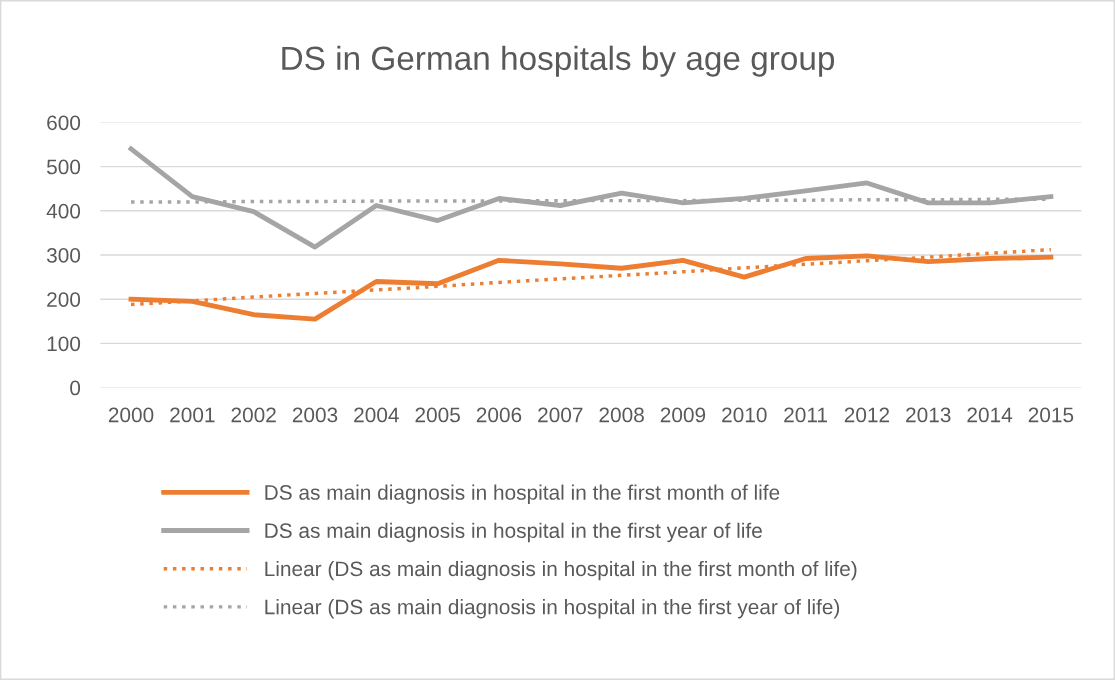  Describe the element at coordinates (560, 415) in the screenshot. I see `x-tick-label: 2007` at that location.